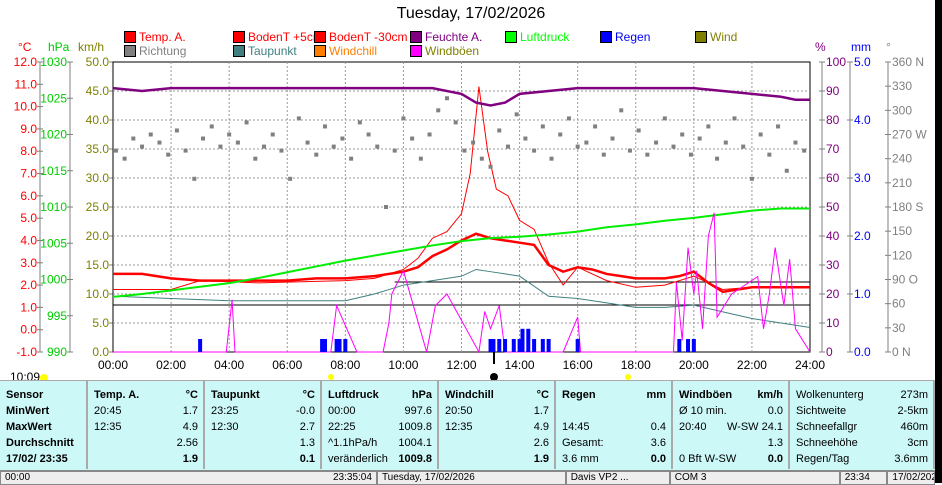  Describe the element at coordinates (358, 459) in the screenshot. I see `cell-label: veränderlich` at that location.